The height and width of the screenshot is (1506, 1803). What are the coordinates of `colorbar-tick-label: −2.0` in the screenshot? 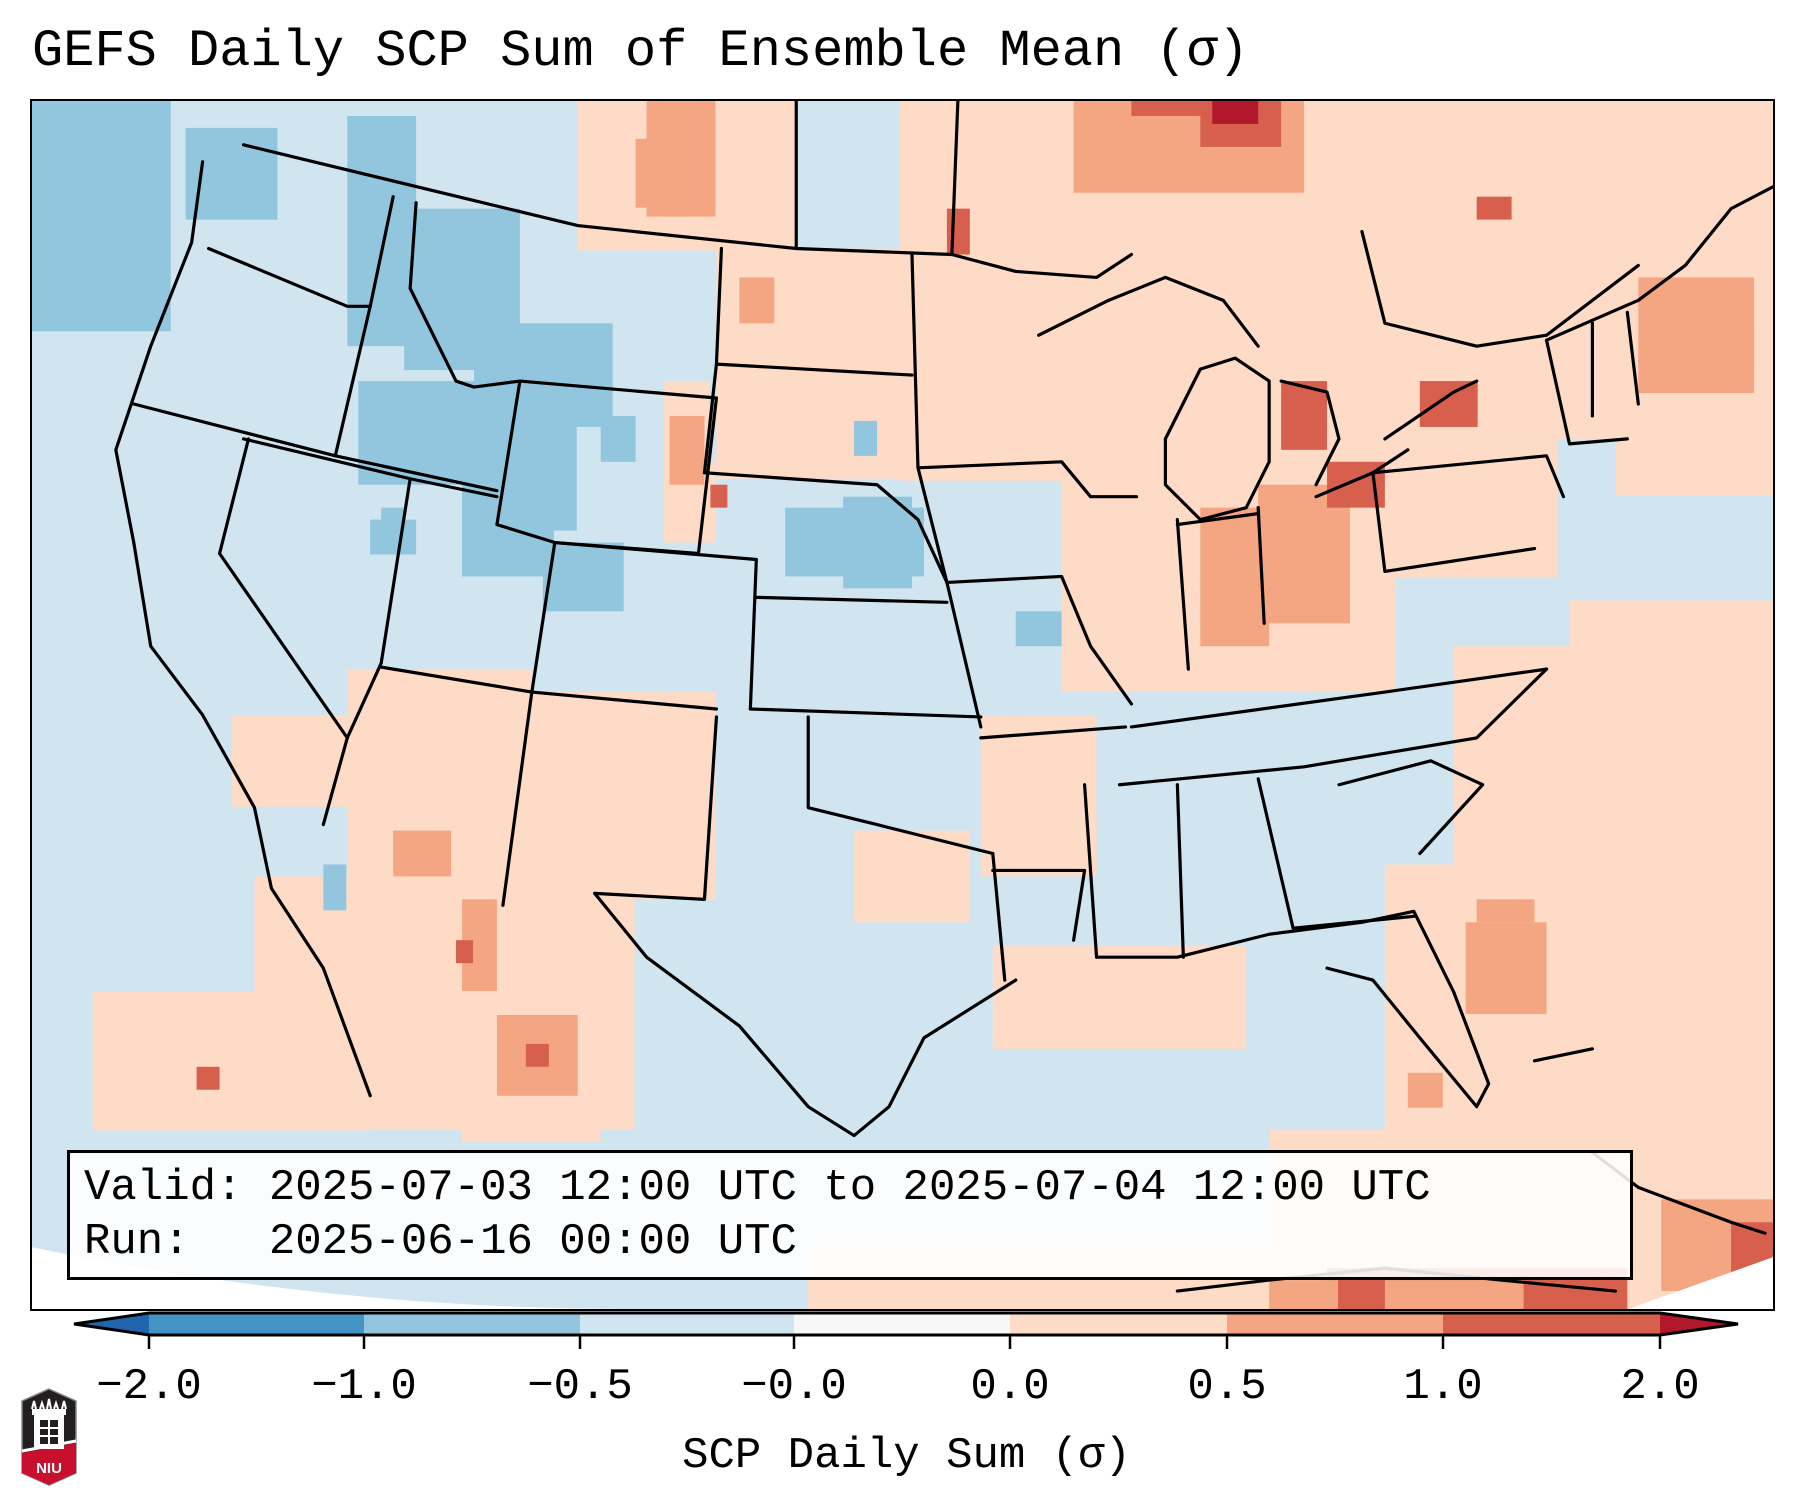 It's located at (149, 1387).